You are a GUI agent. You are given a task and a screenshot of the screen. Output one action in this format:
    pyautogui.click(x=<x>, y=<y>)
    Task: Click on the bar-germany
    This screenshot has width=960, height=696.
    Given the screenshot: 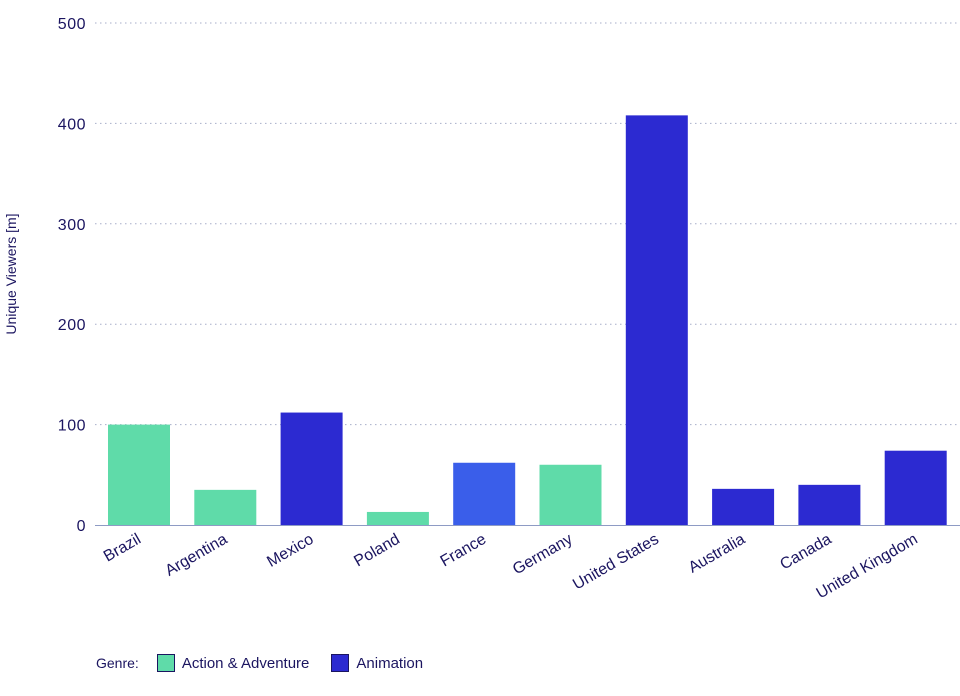 What is the action you would take?
    pyautogui.click(x=570, y=494)
    